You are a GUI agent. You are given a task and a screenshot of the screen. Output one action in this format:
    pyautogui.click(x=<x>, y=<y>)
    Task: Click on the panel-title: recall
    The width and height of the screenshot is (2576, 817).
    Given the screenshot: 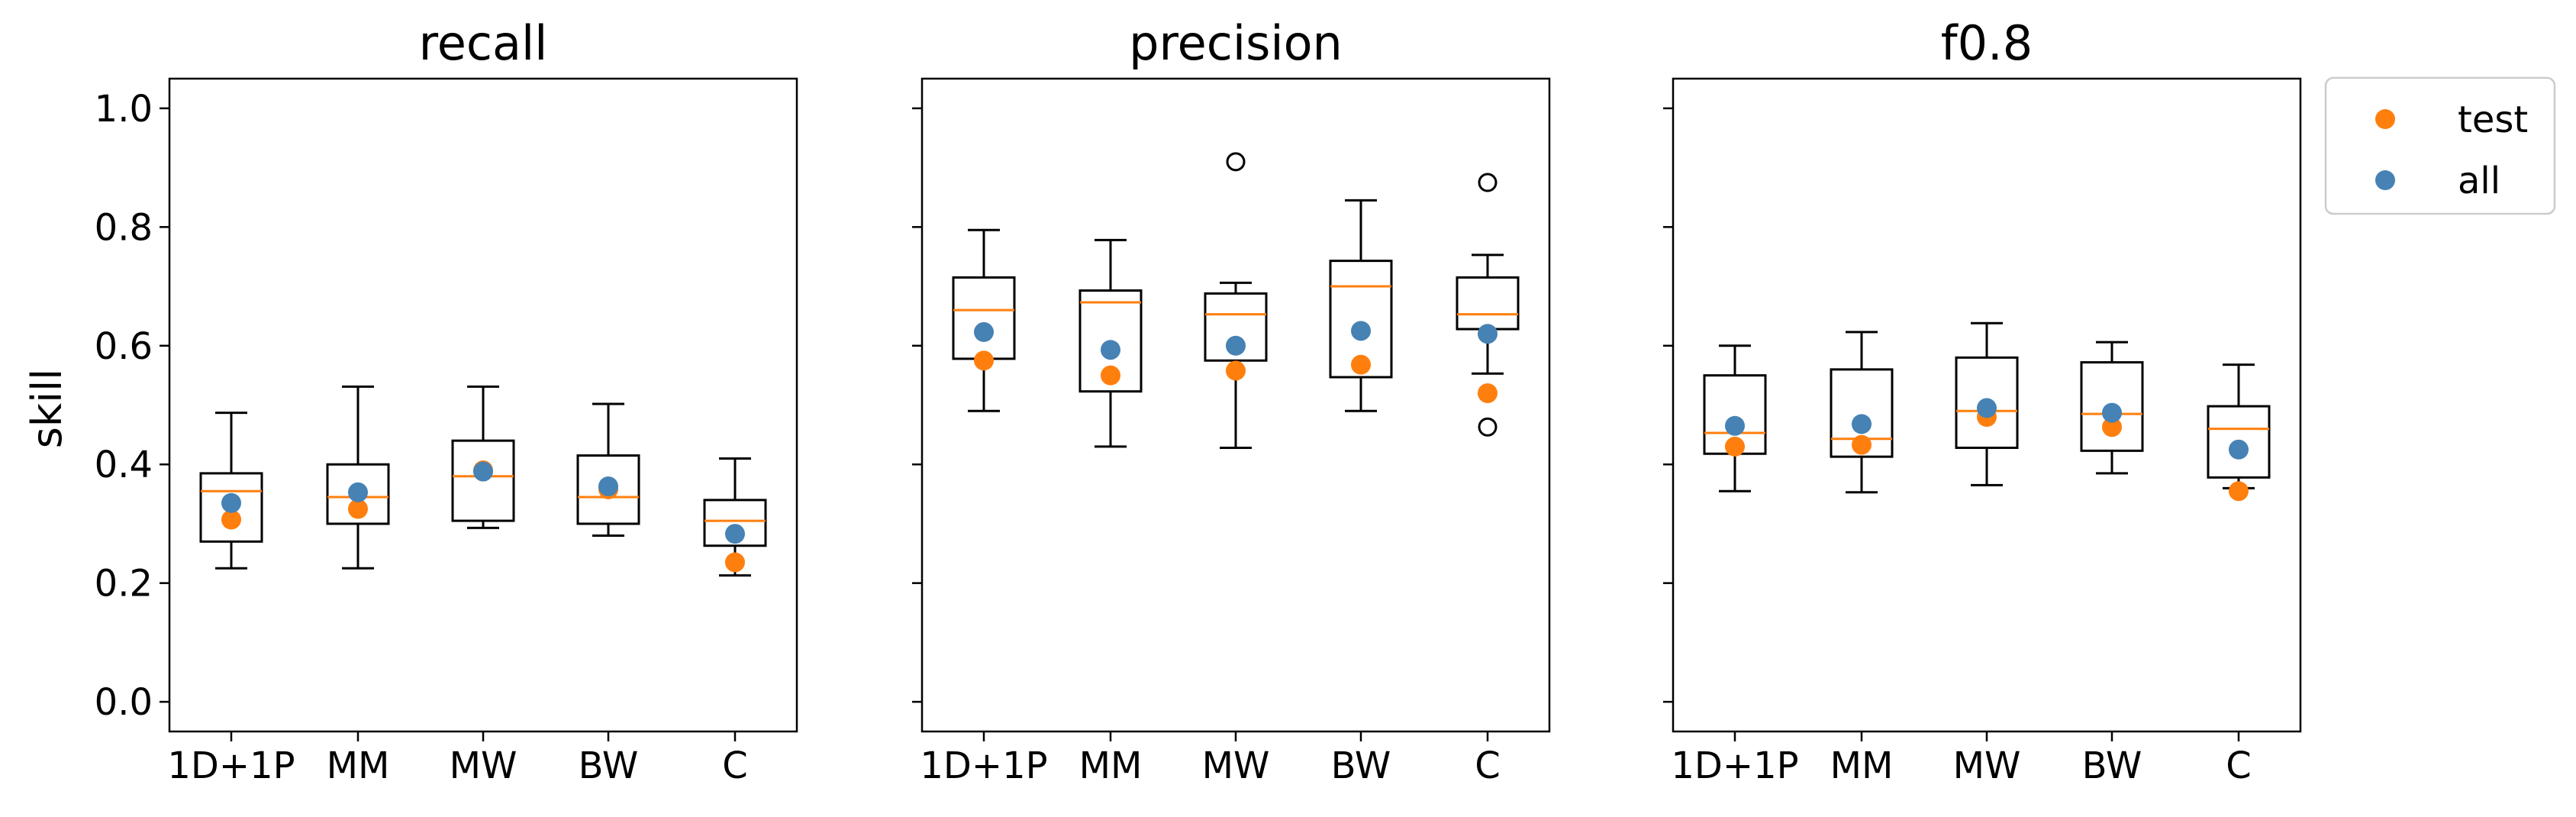 What is the action you would take?
    pyautogui.click(x=484, y=43)
    